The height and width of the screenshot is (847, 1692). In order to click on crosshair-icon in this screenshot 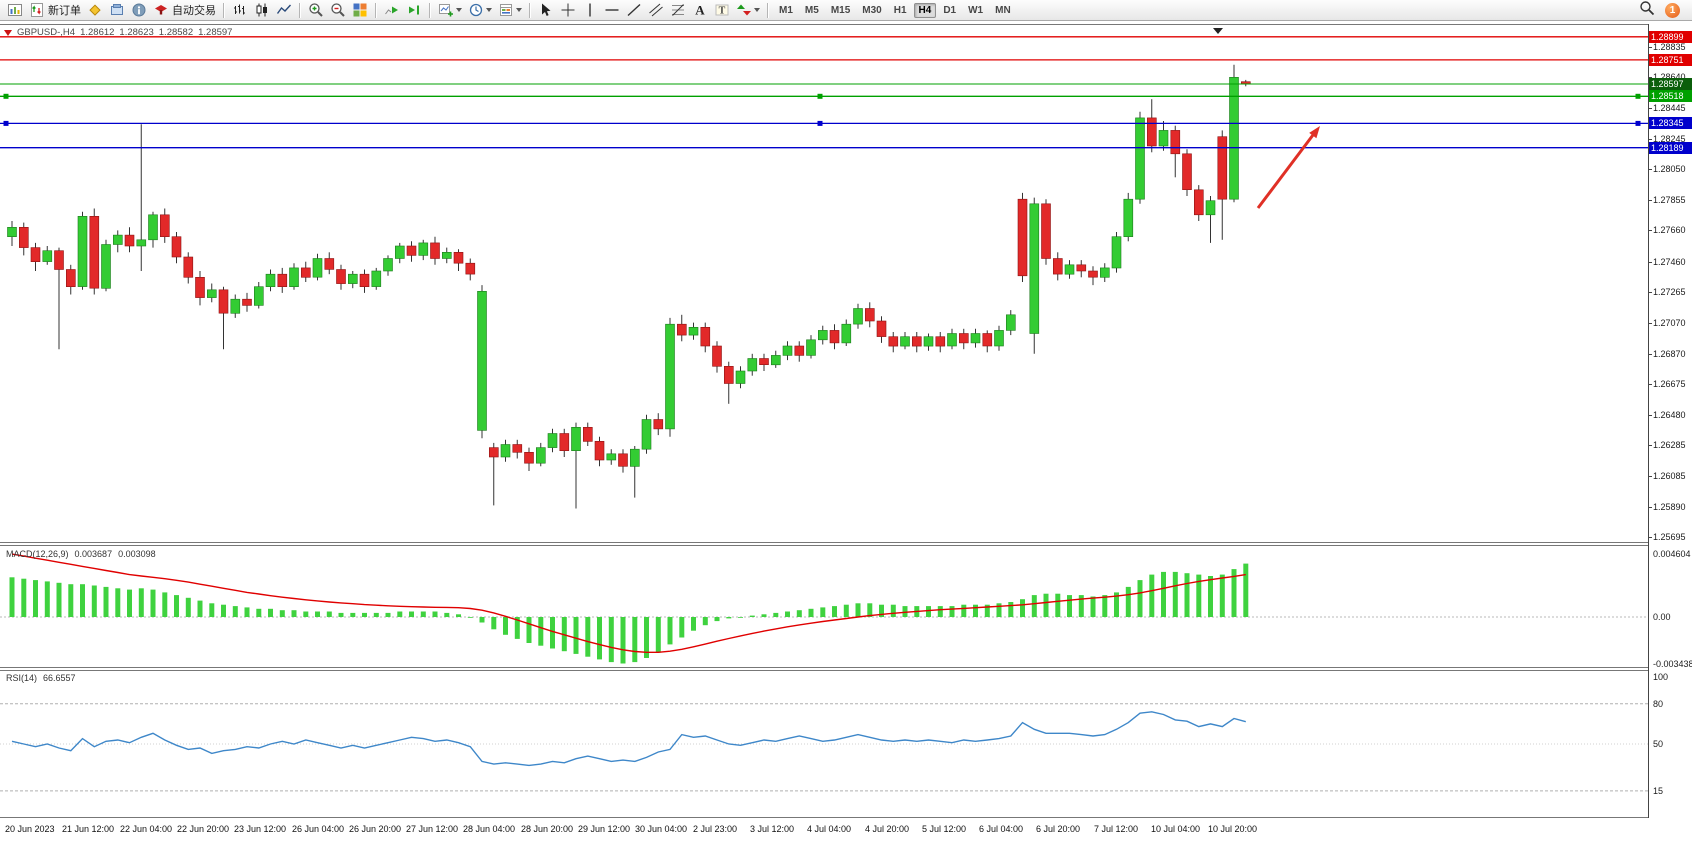, I will do `click(568, 10)`.